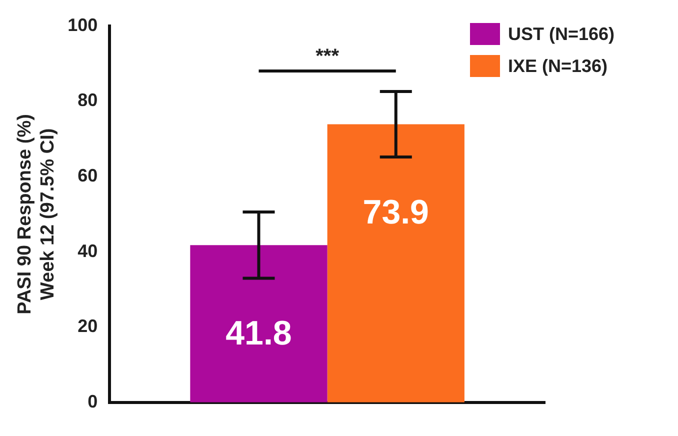  Describe the element at coordinates (88, 176) in the screenshot. I see `y-tick-label: 60` at that location.